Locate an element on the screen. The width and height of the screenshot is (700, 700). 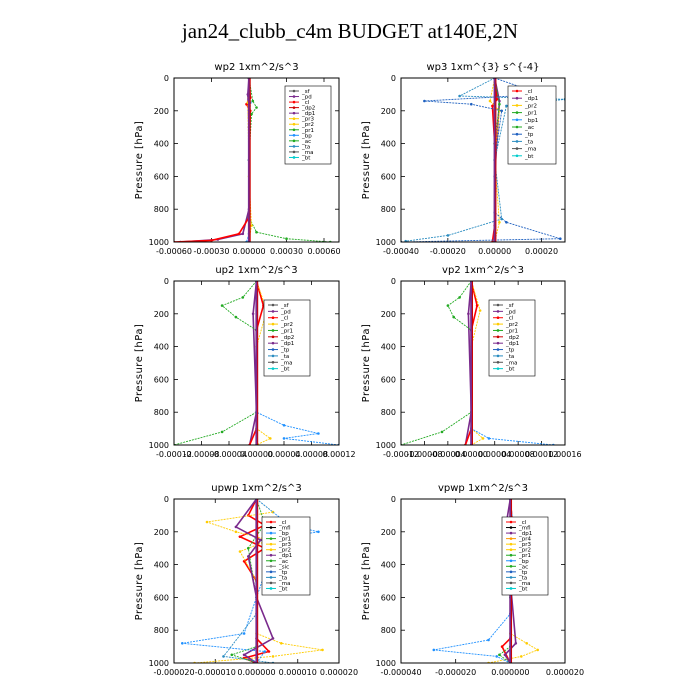
series-line-dp1 is located at coordinates (254, 581).